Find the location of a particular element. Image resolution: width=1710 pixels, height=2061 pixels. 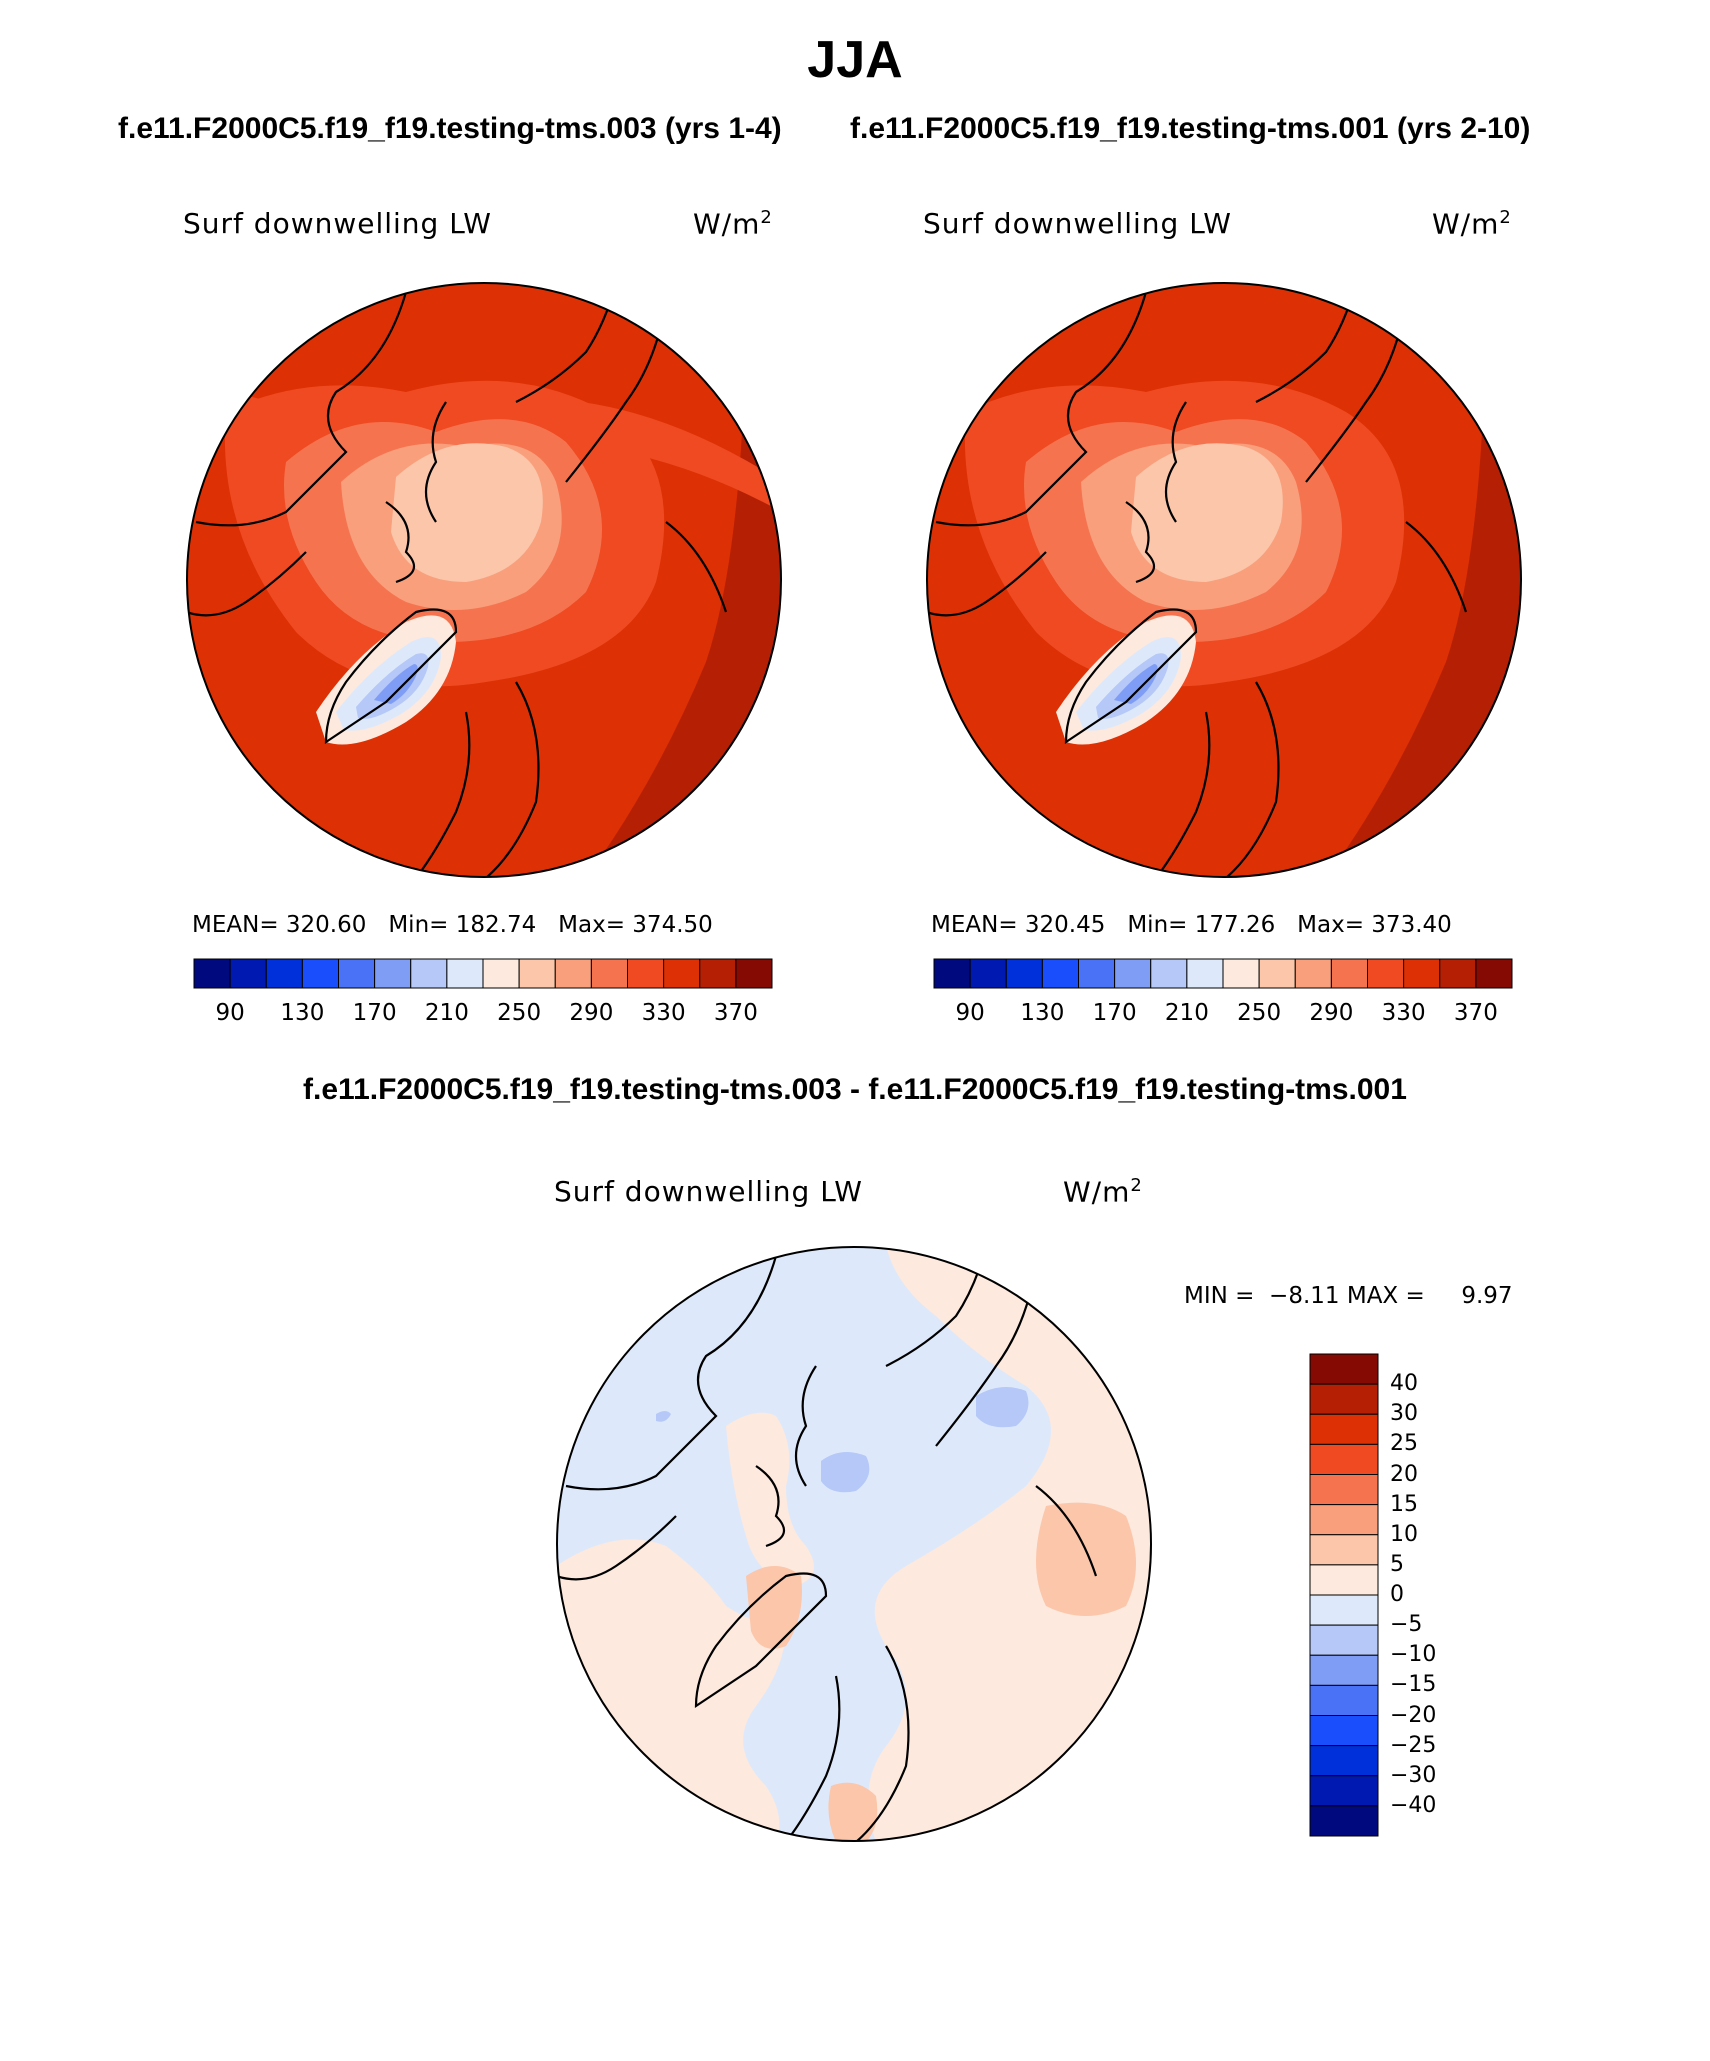

colorbar-tick-label: 25 is located at coordinates (1404, 1444).